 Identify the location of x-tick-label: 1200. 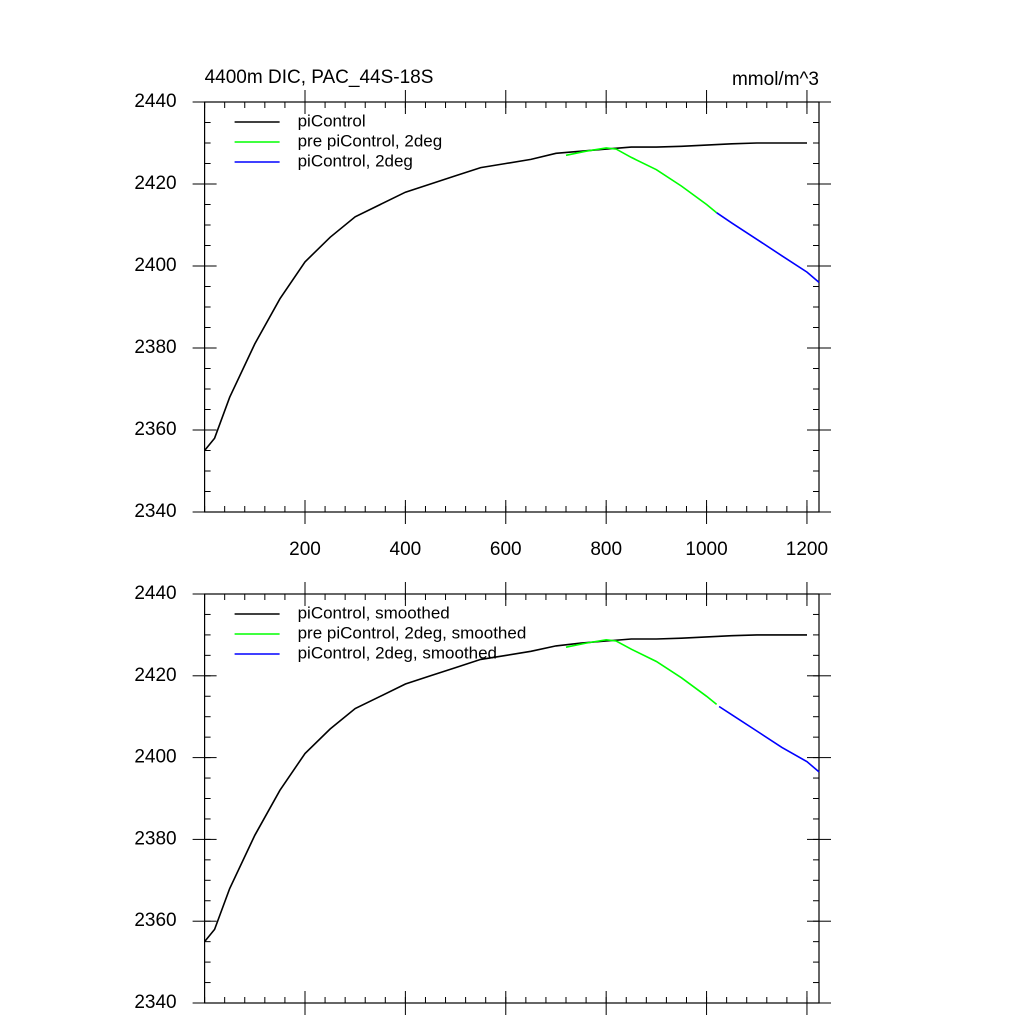
(807, 549).